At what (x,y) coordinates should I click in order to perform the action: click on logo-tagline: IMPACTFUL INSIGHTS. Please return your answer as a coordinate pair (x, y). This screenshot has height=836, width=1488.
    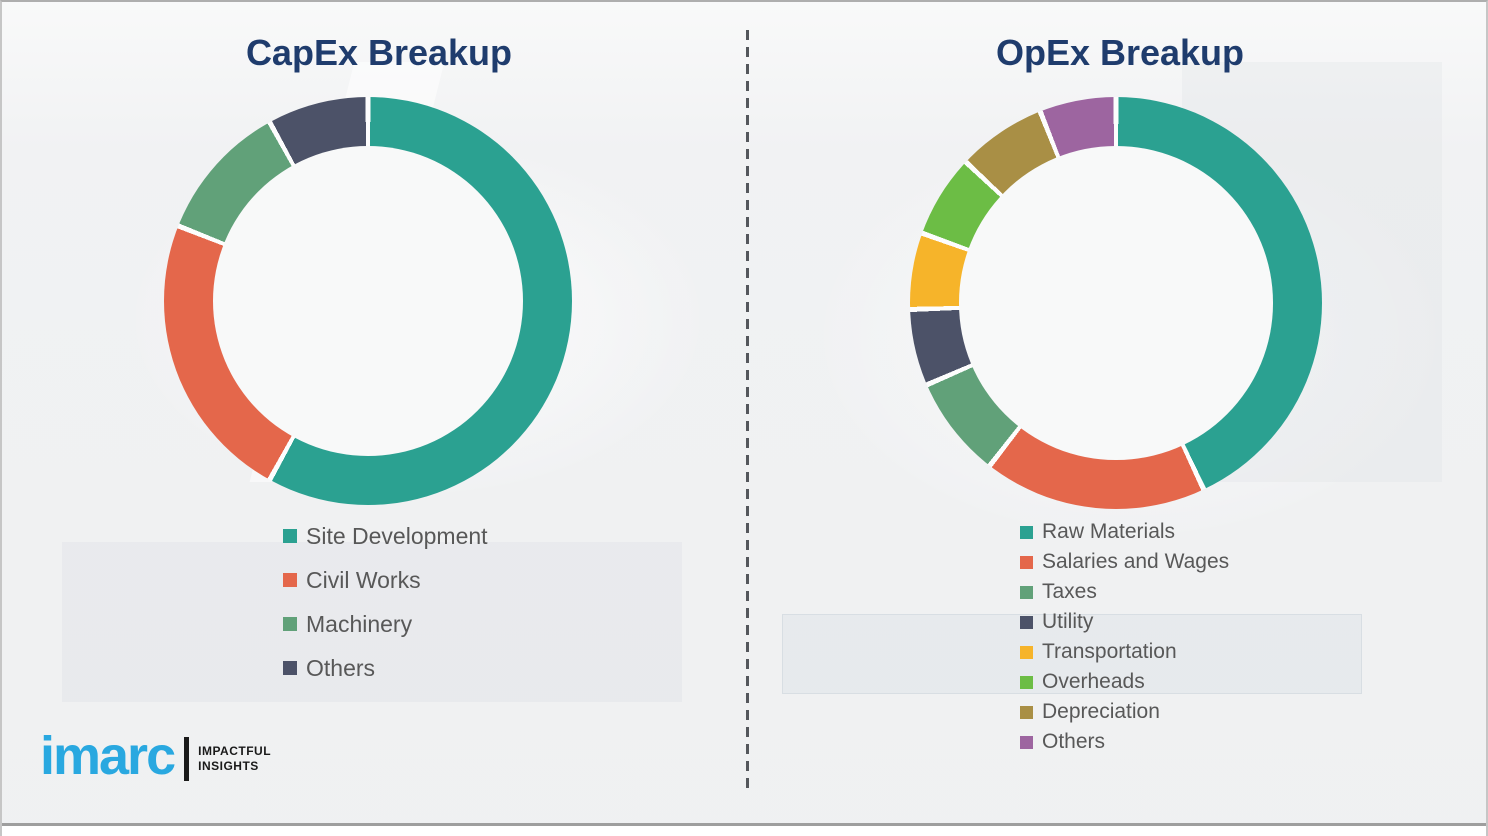
    Looking at the image, I should click on (234, 759).